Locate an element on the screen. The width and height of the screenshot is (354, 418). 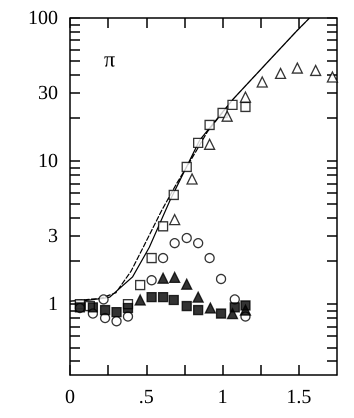
x-tick-label: 1.5 is located at coordinates (299, 397).